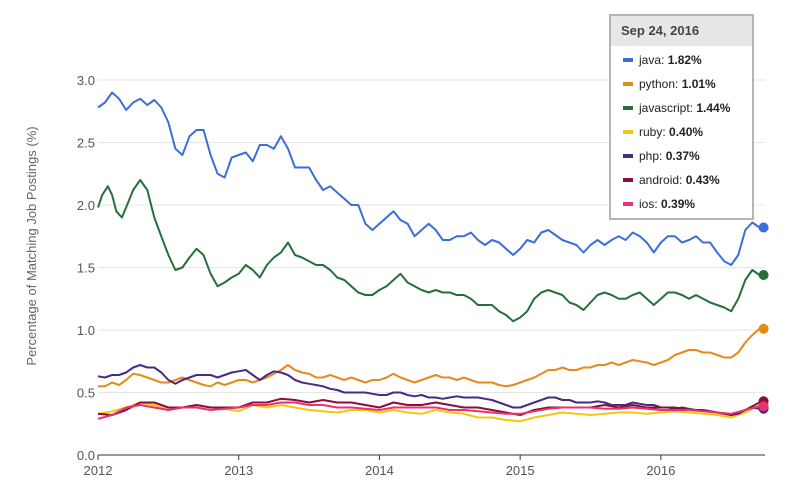 Image resolution: width=800 pixels, height=488 pixels. I want to click on y-tick-label: 1.0, so click(86, 330).